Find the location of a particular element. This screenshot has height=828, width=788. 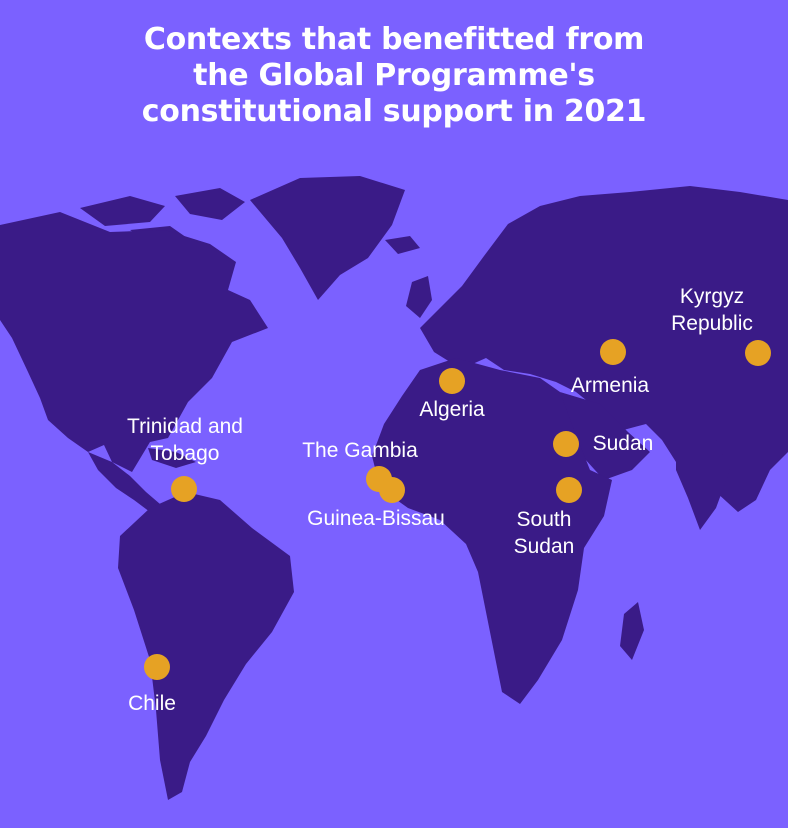

marker-kyrgyz-republic is located at coordinates (758, 353).